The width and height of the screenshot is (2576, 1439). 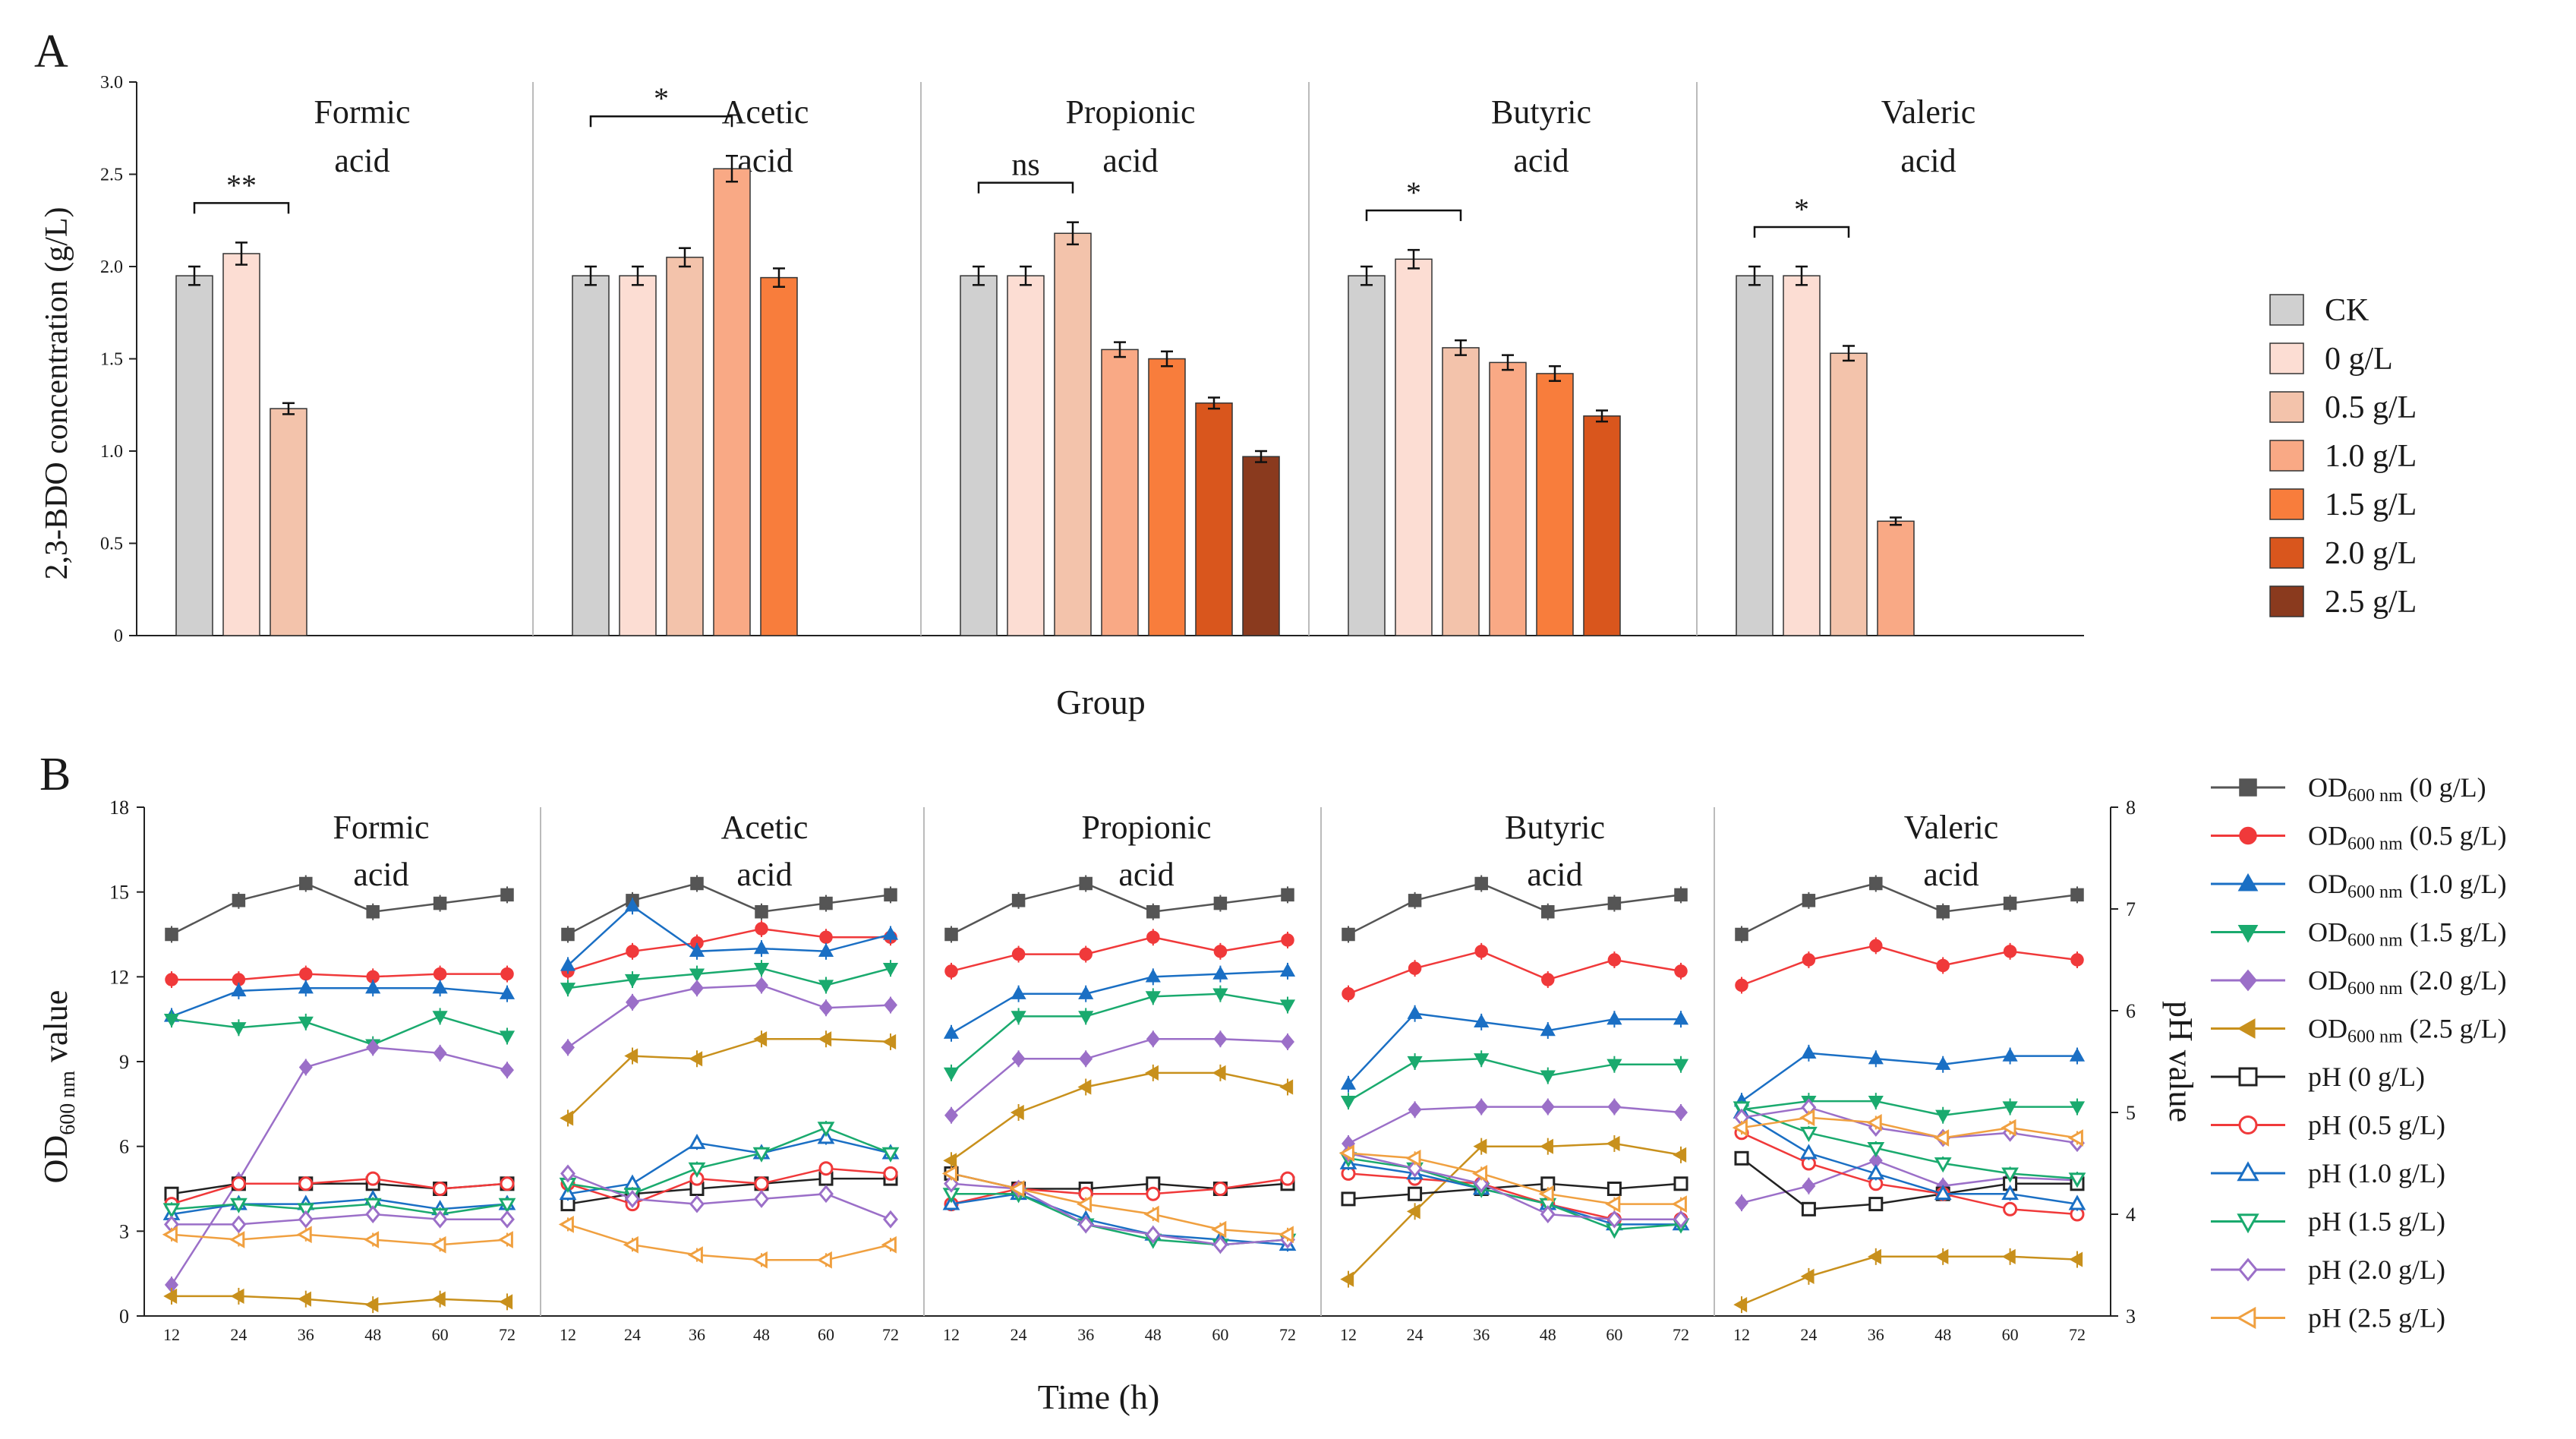 I want to click on legend-b-label-rest: (0 g/L), so click(x=2383, y=1077).